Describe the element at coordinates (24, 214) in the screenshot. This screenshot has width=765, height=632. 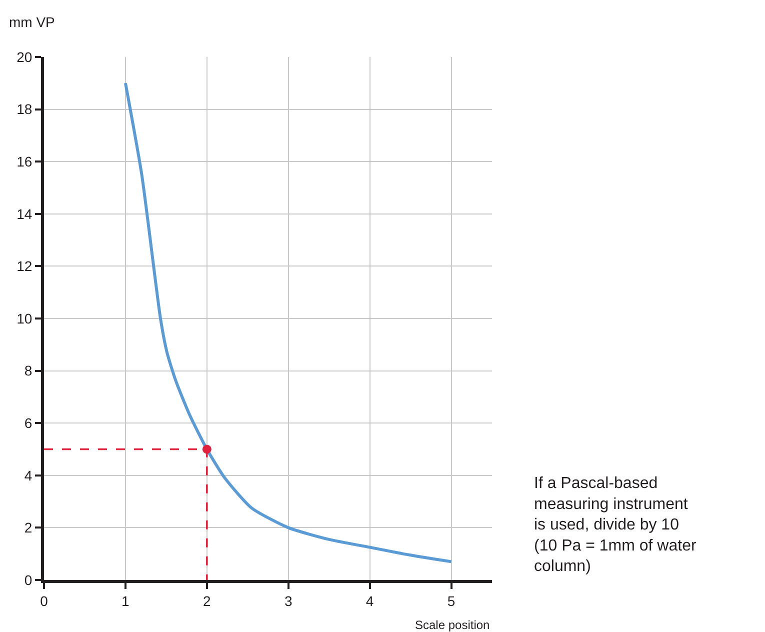
I see `y-tick-label: 14` at that location.